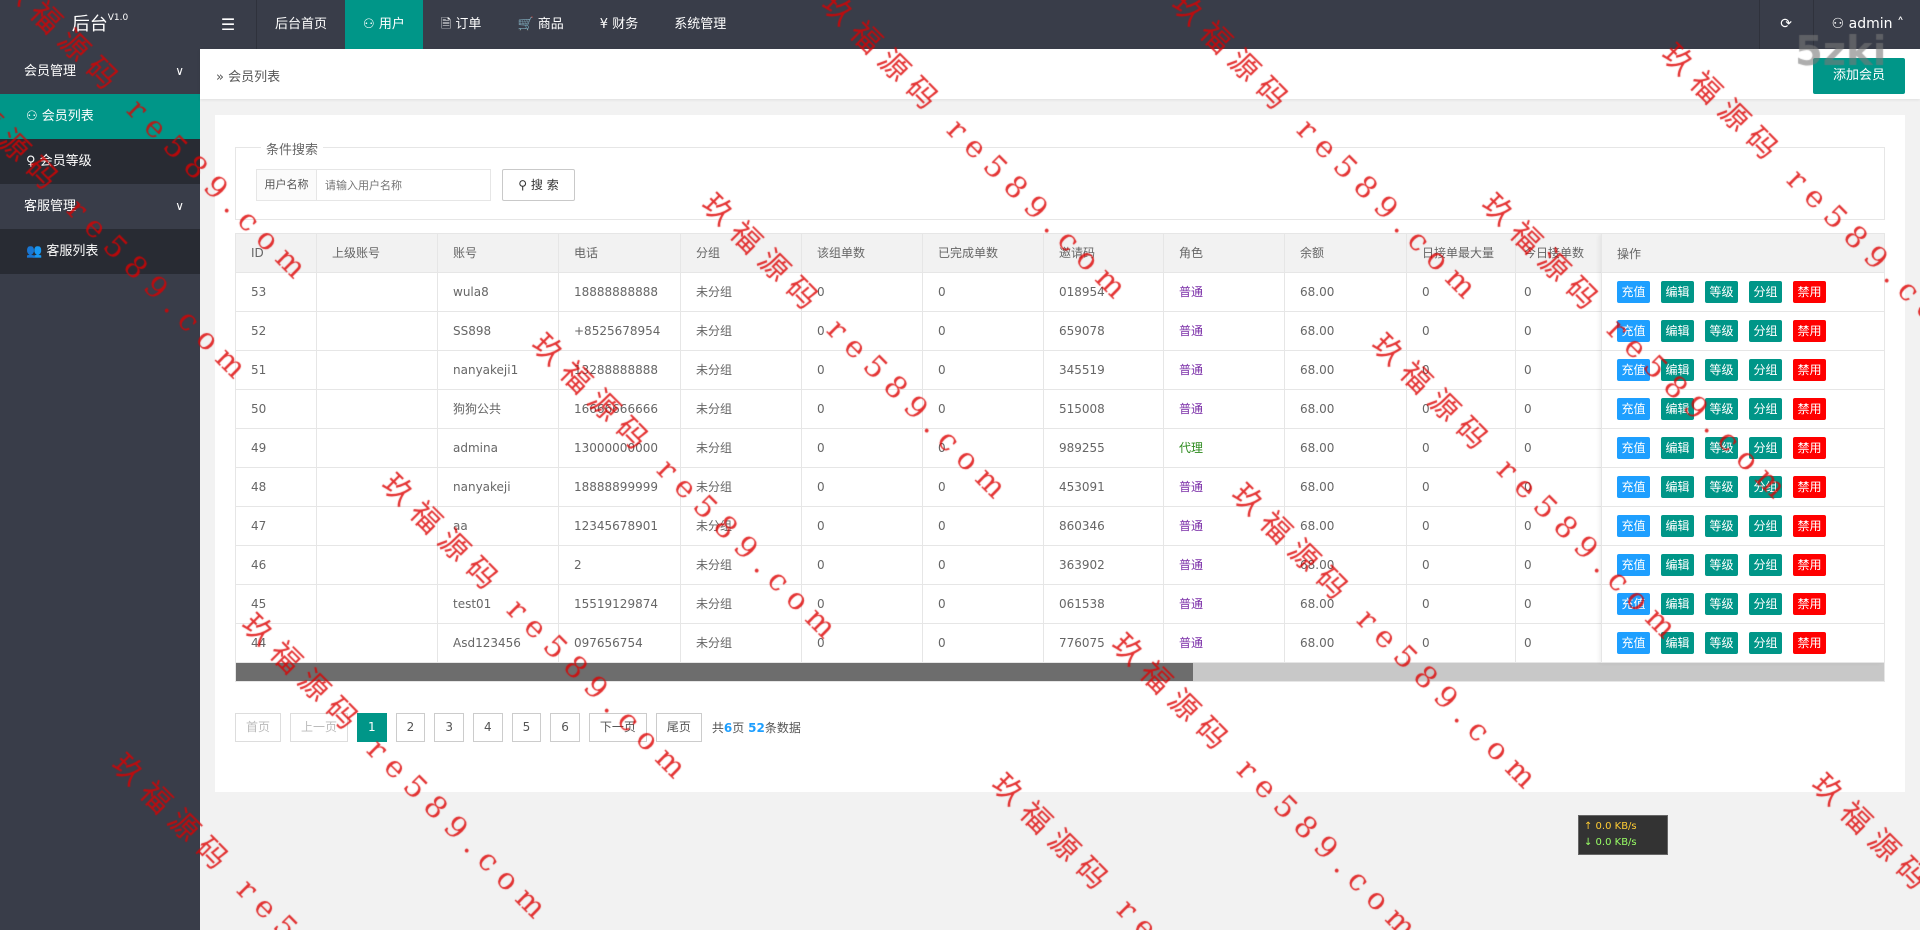  Describe the element at coordinates (276, 487) in the screenshot. I see `table-cell-ID: 48` at that location.